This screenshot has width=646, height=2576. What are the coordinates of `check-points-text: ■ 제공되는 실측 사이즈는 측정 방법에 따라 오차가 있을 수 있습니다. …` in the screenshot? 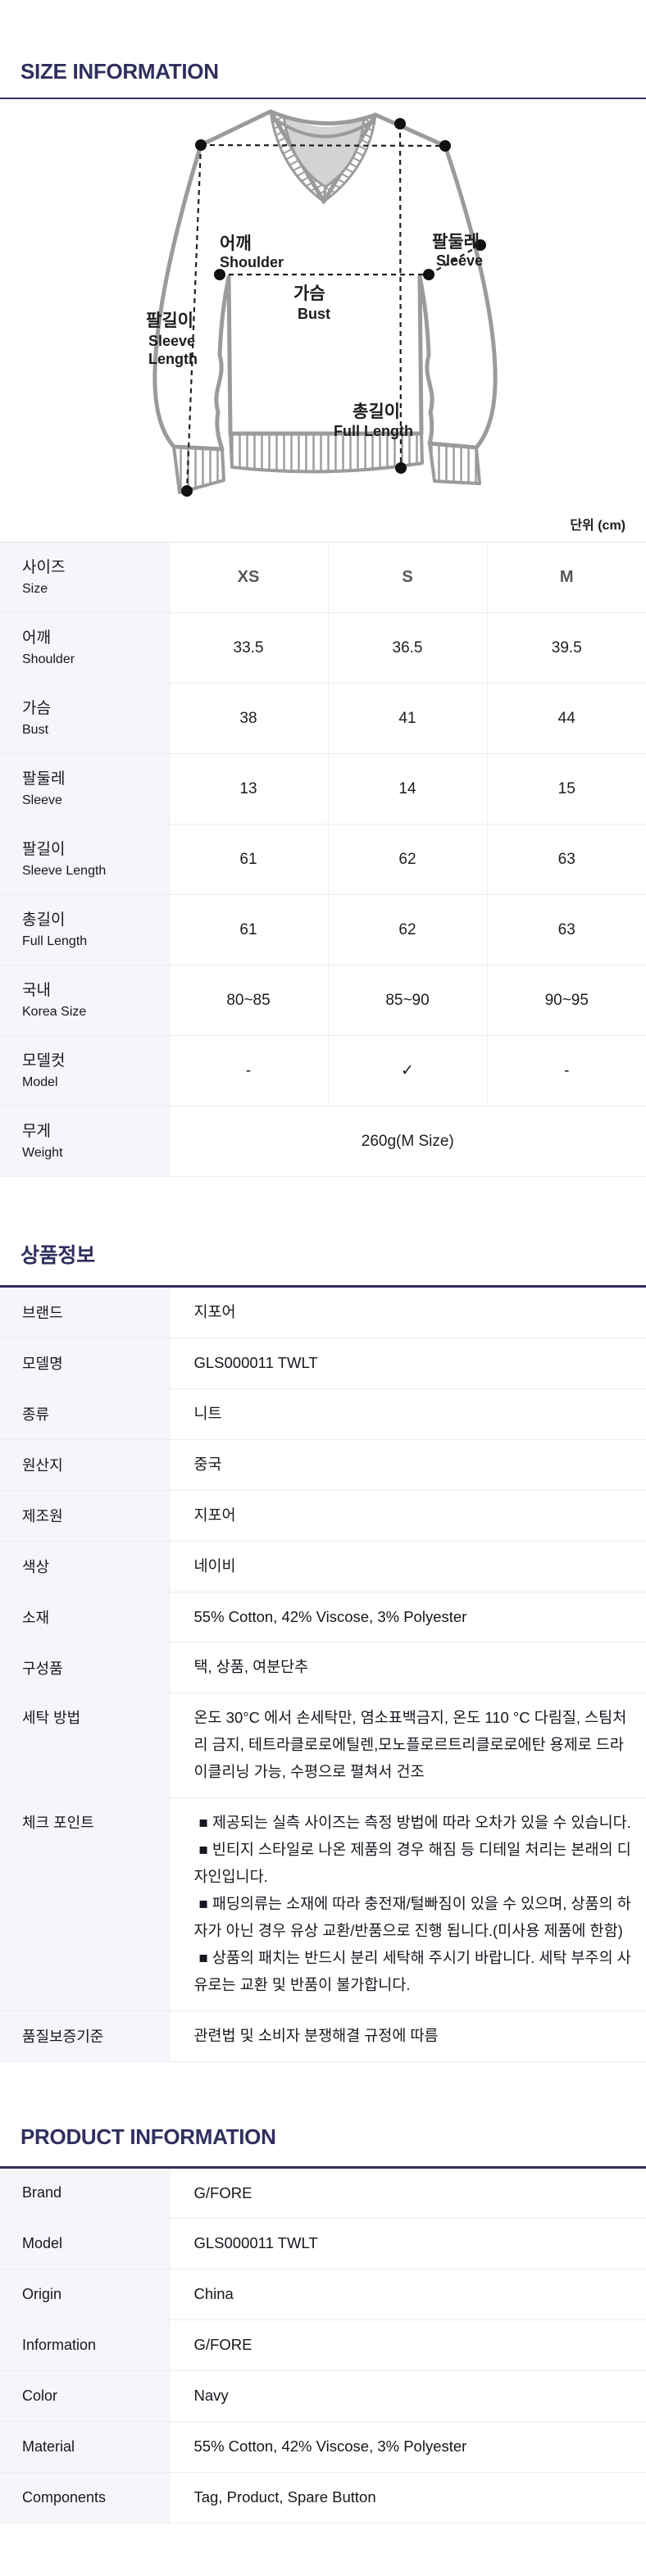 It's located at (407, 1904).